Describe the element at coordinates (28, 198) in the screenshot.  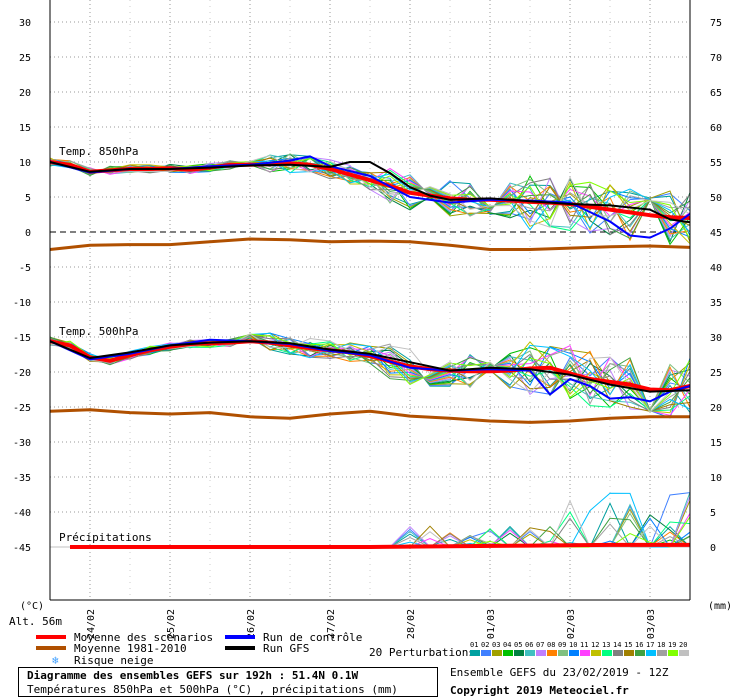
I see `y-left-tick-label: 5` at that location.